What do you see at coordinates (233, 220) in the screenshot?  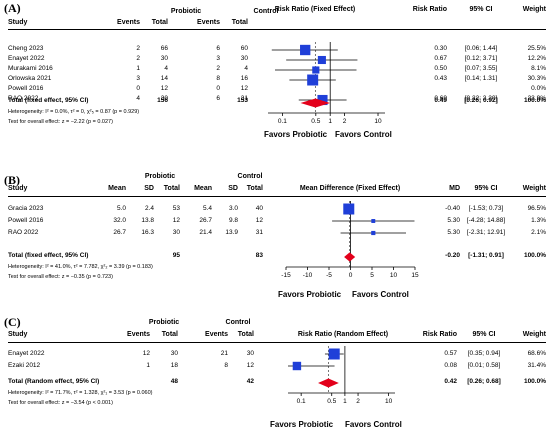 I see `data-cell: 9.8` at bounding box center [233, 220].